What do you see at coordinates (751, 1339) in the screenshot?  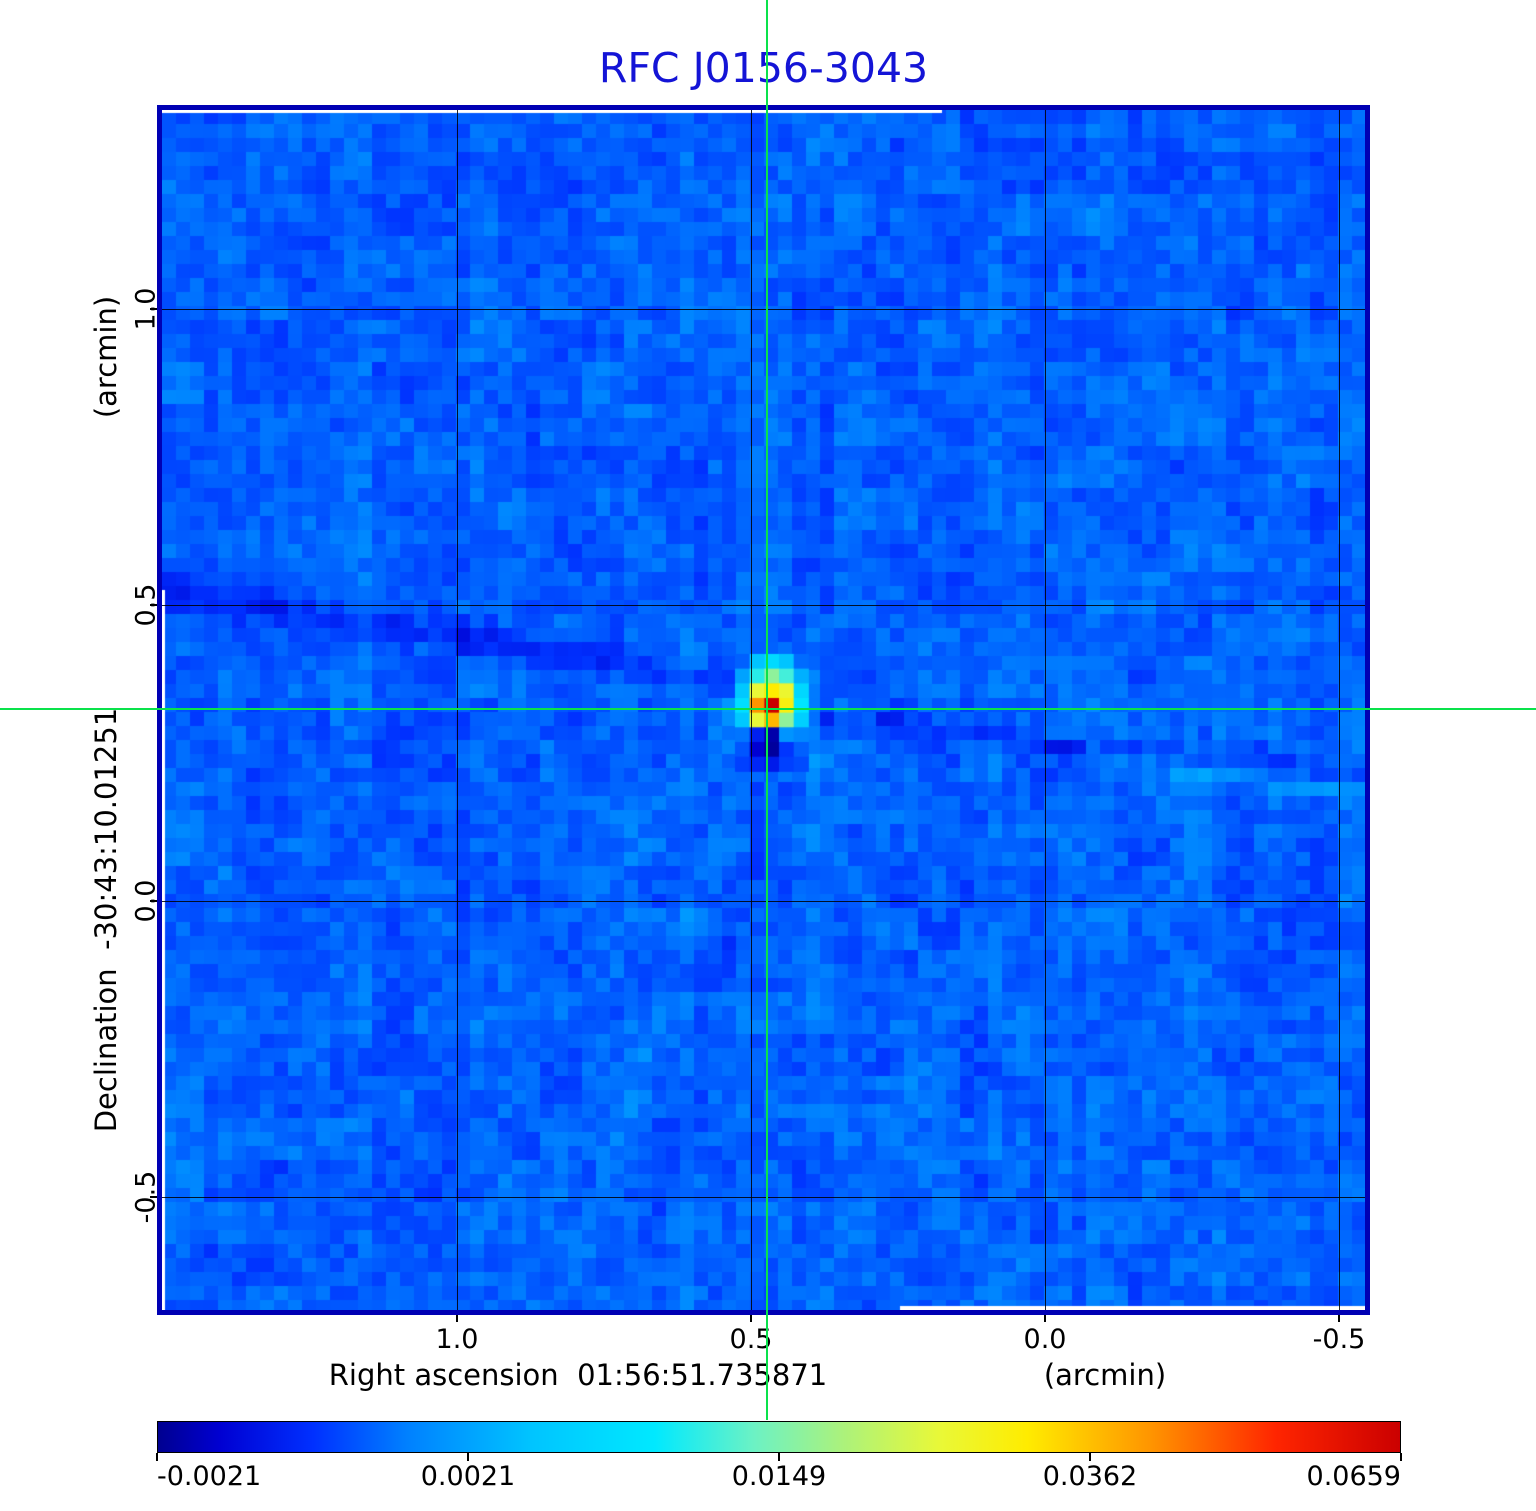 I see `x-tick-label: 0.5` at bounding box center [751, 1339].